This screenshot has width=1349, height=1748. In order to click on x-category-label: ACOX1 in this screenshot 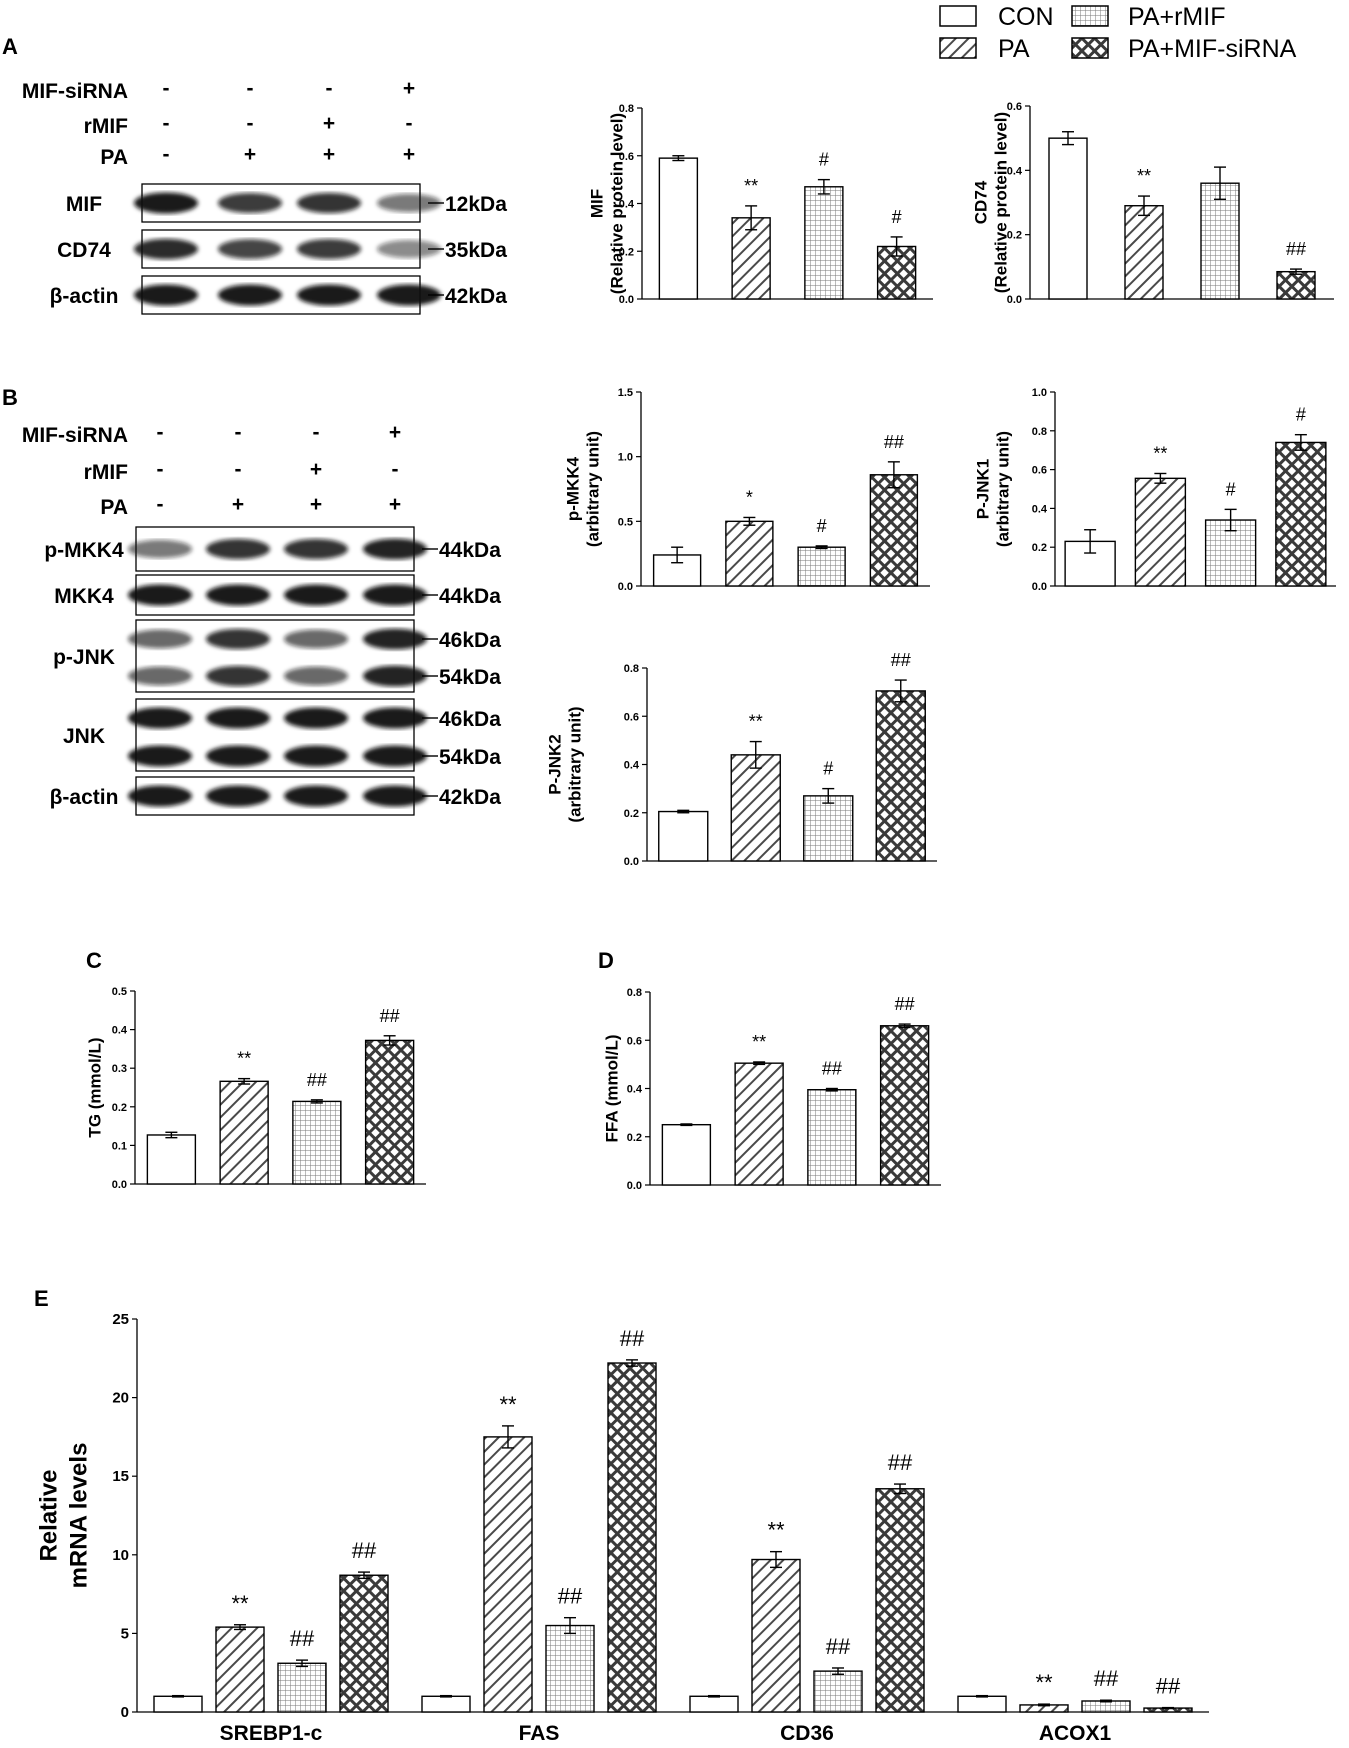, I will do `click(1075, 1733)`.